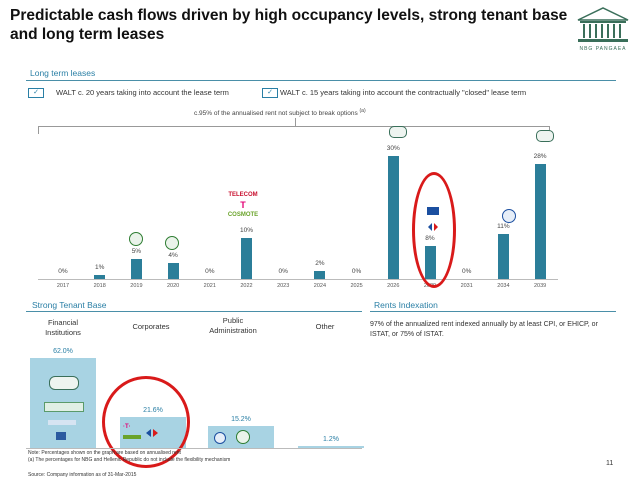 Image resolution: width=640 pixels, height=482 pixels. I want to click on lease-year-tick-2025: 2025, so click(356, 286).